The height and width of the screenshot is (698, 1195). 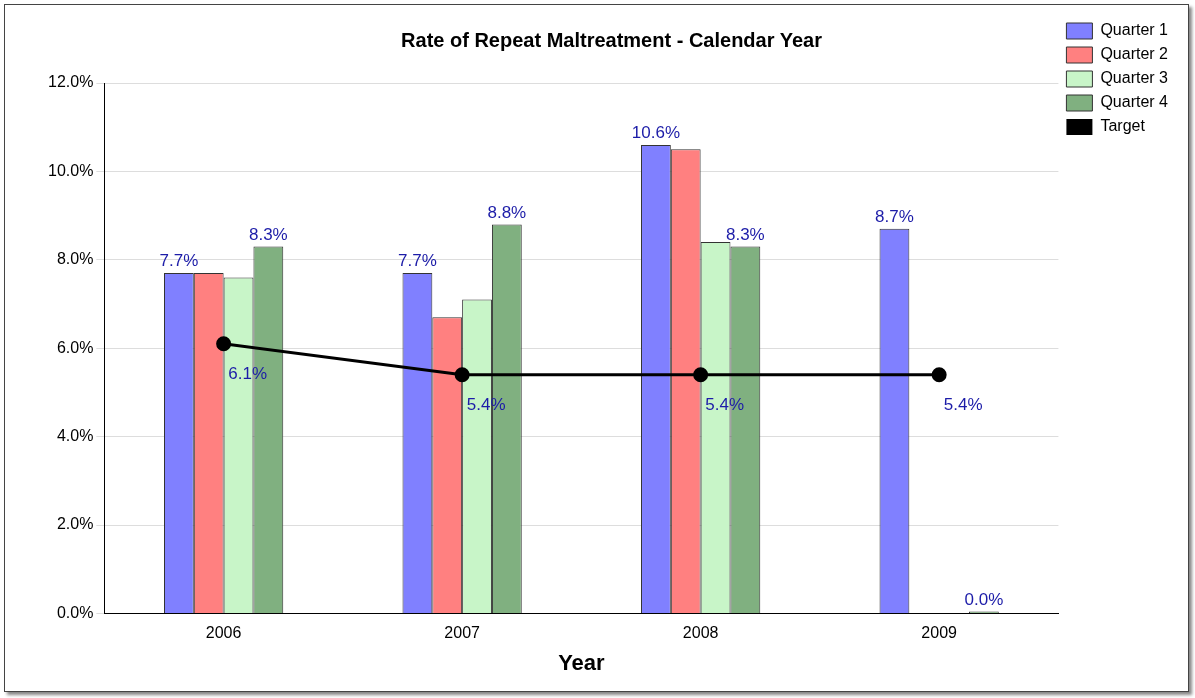 What do you see at coordinates (75, 259) in the screenshot?
I see `y-tick-label: 8.0%` at bounding box center [75, 259].